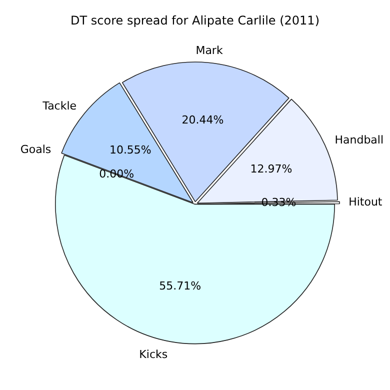  What do you see at coordinates (203, 120) in the screenshot?
I see `data-label: 20.44%` at bounding box center [203, 120].